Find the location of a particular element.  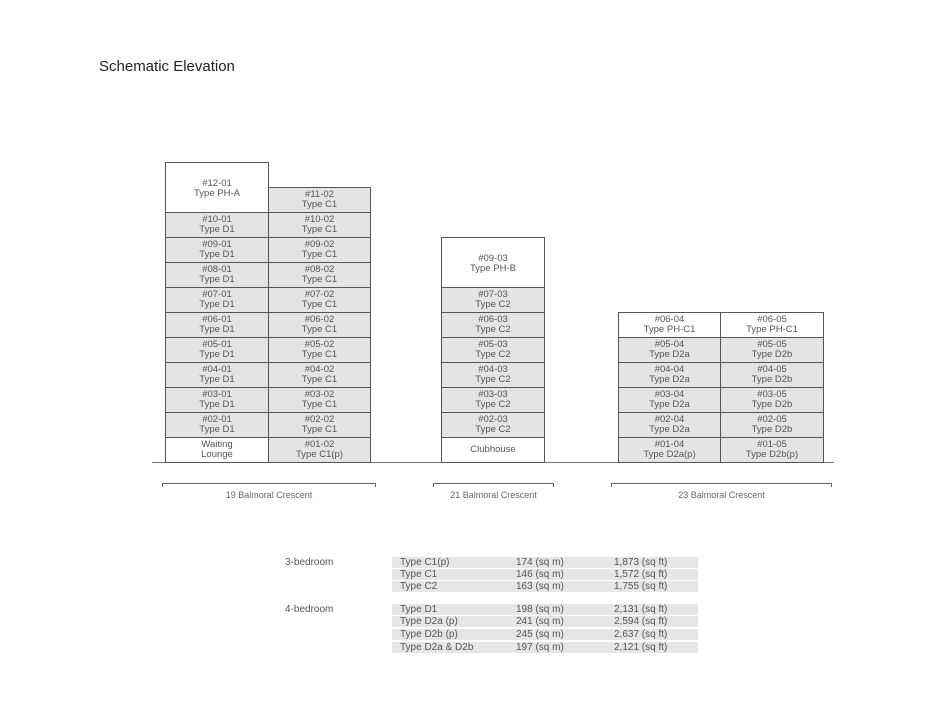

area-sqm: 146 (sq m) is located at coordinates (540, 574).